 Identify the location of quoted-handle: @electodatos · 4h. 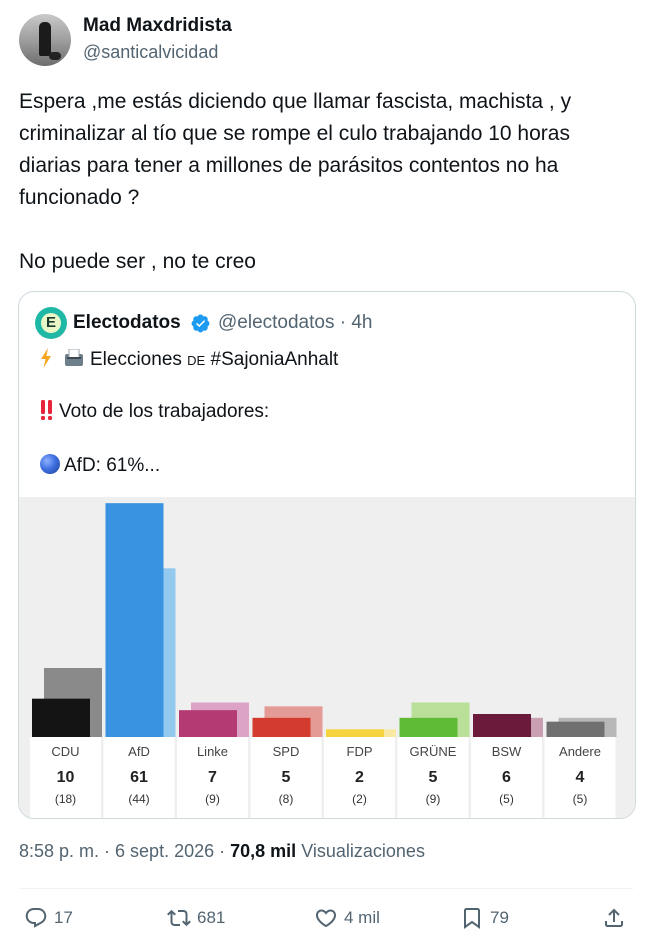
(295, 322).